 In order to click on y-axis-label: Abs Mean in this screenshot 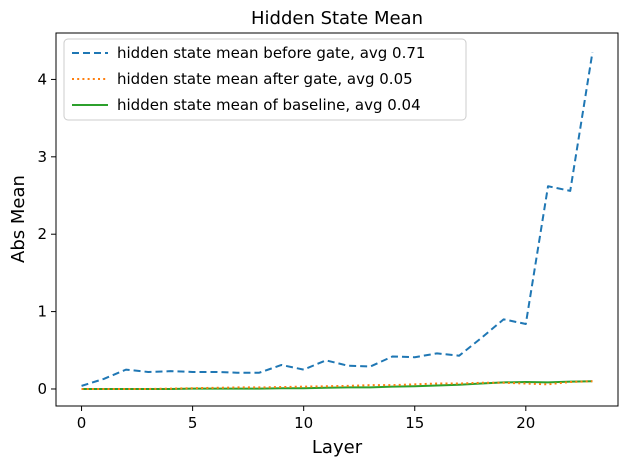, I will do `click(18, 219)`.